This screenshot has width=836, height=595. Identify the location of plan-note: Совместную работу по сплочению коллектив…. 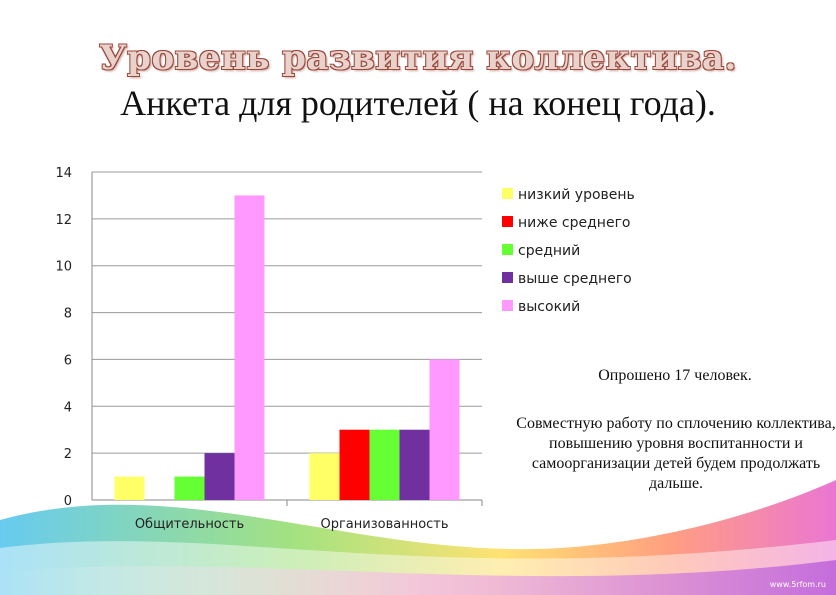
(676, 453).